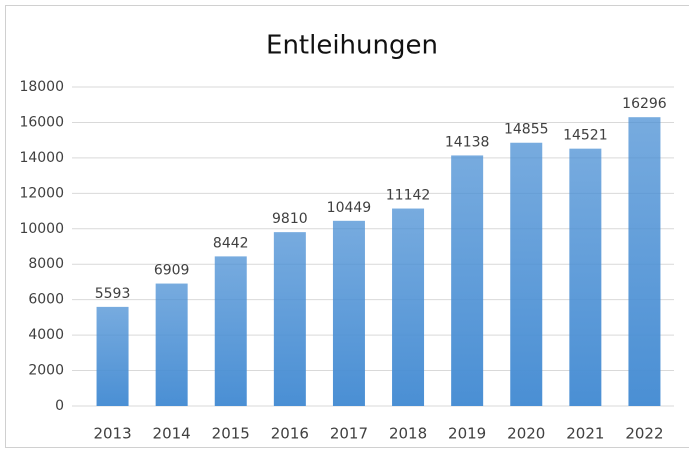 This screenshot has height=454, width=689. Describe the element at coordinates (41, 87) in the screenshot. I see `y-tick-label: 18000` at that location.